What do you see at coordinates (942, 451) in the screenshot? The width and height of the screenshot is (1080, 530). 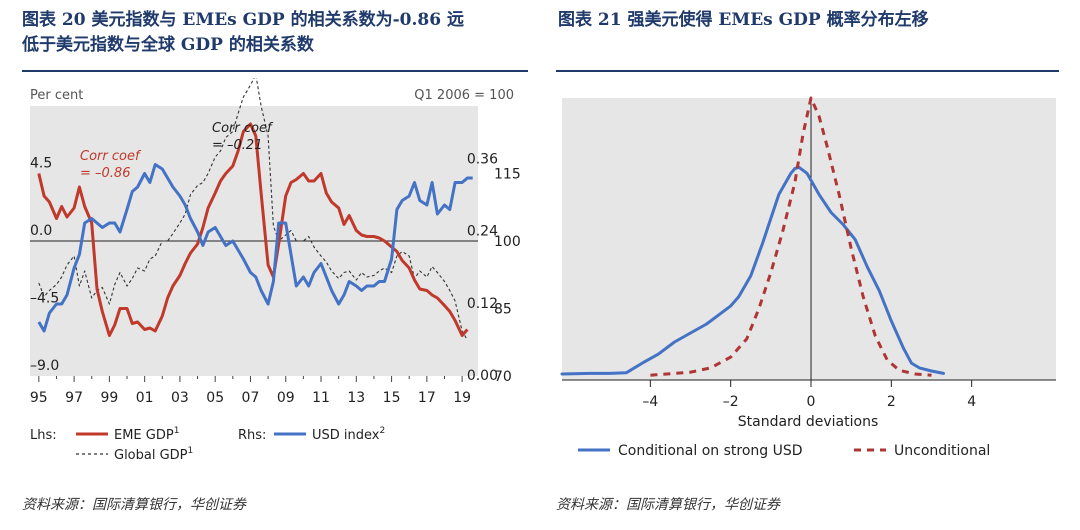 I see `legend-unconditional-label: Unconditional` at bounding box center [942, 451].